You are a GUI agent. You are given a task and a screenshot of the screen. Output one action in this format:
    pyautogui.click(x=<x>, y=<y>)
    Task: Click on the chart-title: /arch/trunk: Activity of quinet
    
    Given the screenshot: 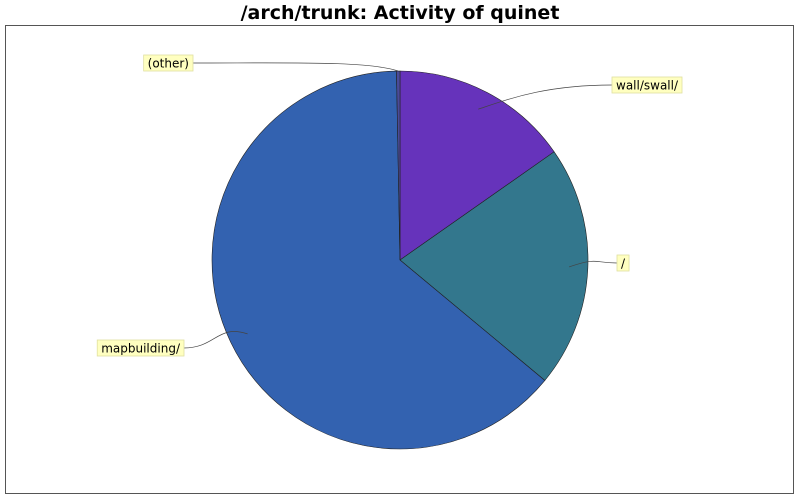 What is the action you would take?
    pyautogui.click(x=400, y=13)
    